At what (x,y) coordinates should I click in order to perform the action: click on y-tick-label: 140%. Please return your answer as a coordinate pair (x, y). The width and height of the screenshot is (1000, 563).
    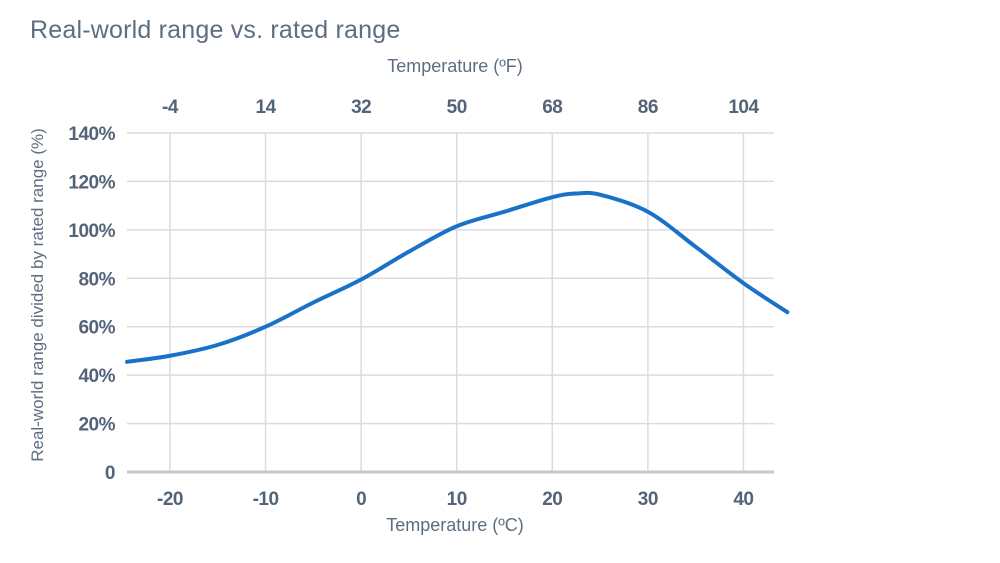
    Looking at the image, I should click on (91, 134).